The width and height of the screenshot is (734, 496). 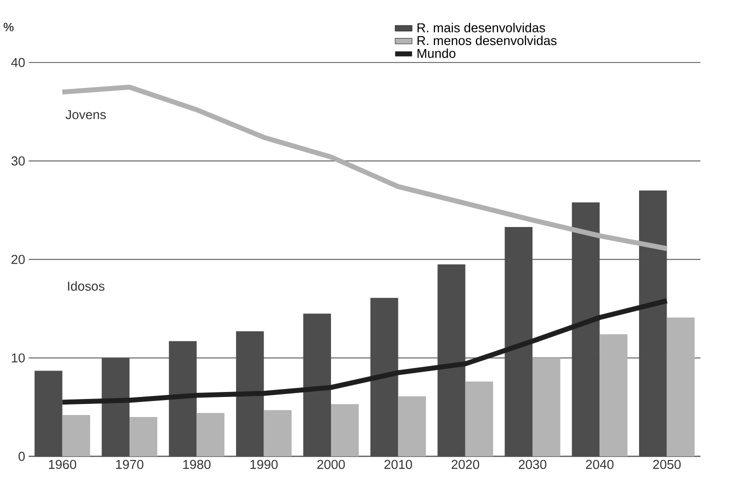 What do you see at coordinates (600, 464) in the screenshot?
I see `x-tick-label: 2040` at bounding box center [600, 464].